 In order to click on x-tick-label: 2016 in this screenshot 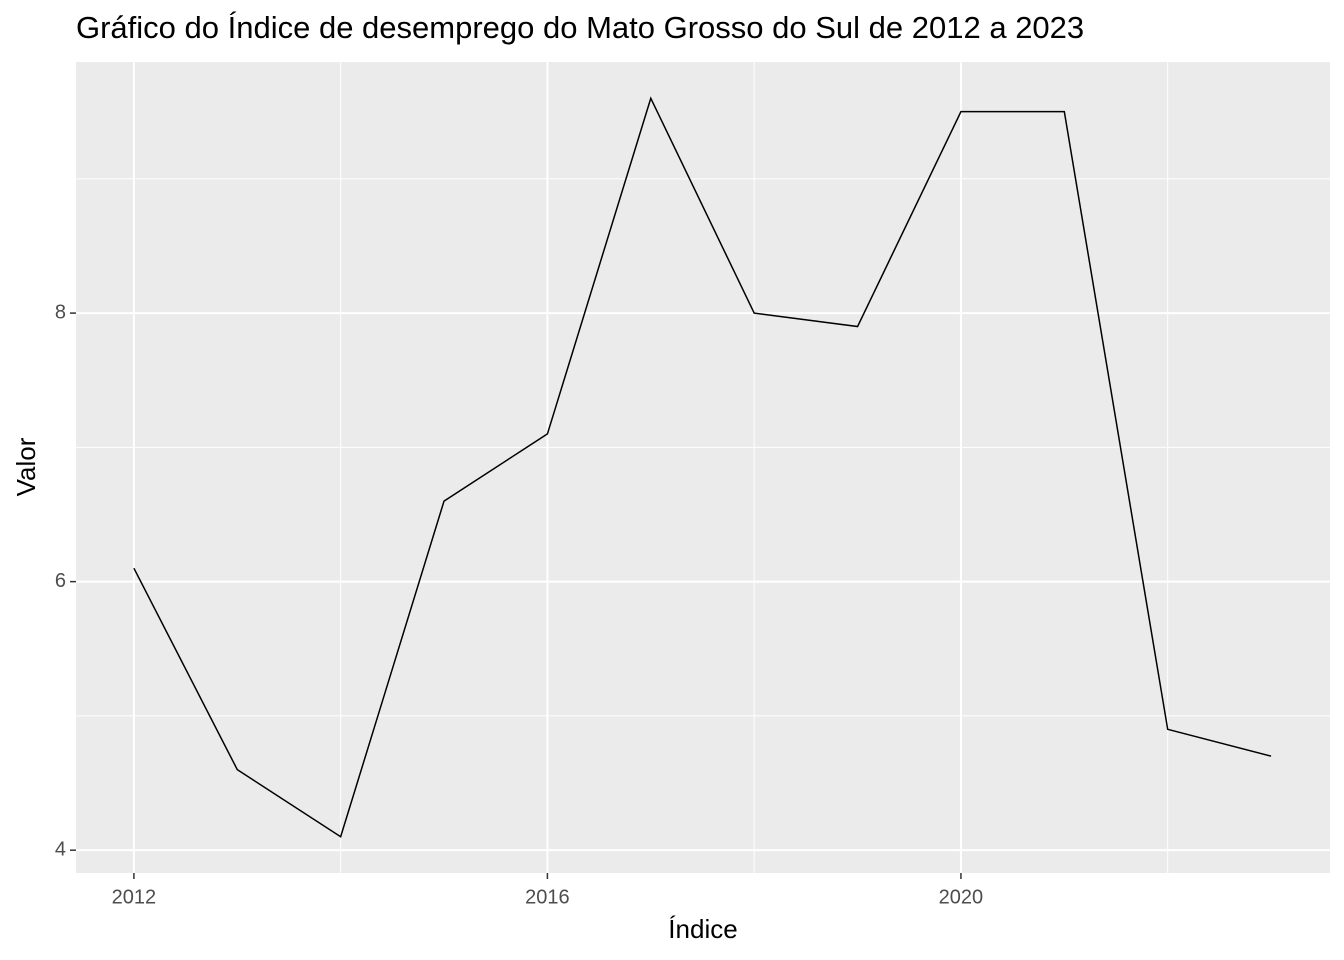, I will do `click(547, 897)`.